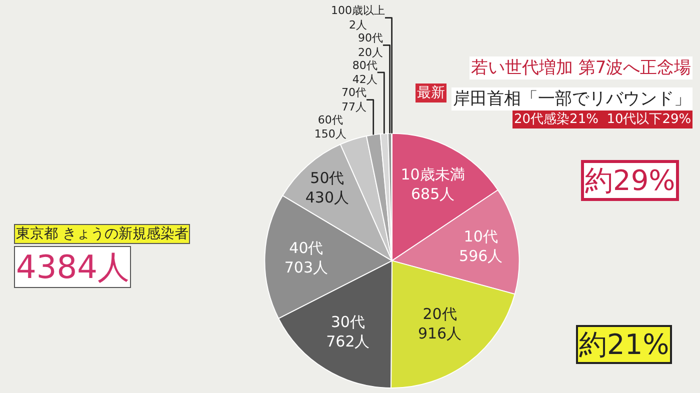 The image size is (700, 393). What do you see at coordinates (432, 175) in the screenshot?
I see `slice-label: 10歳未満` at bounding box center [432, 175].